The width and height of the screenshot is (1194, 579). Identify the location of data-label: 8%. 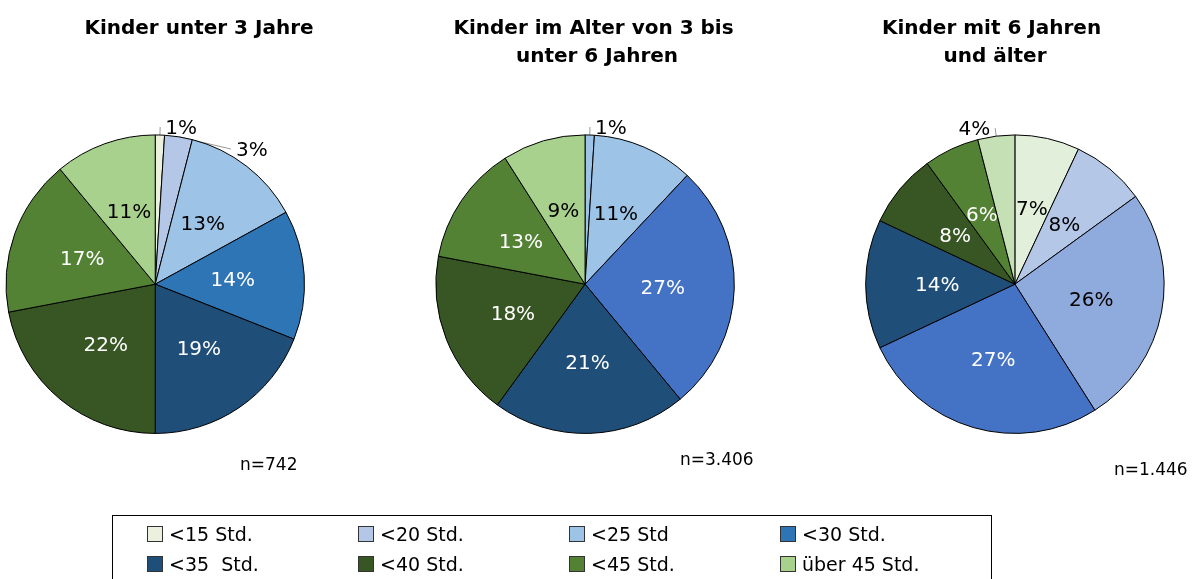
(1064, 224).